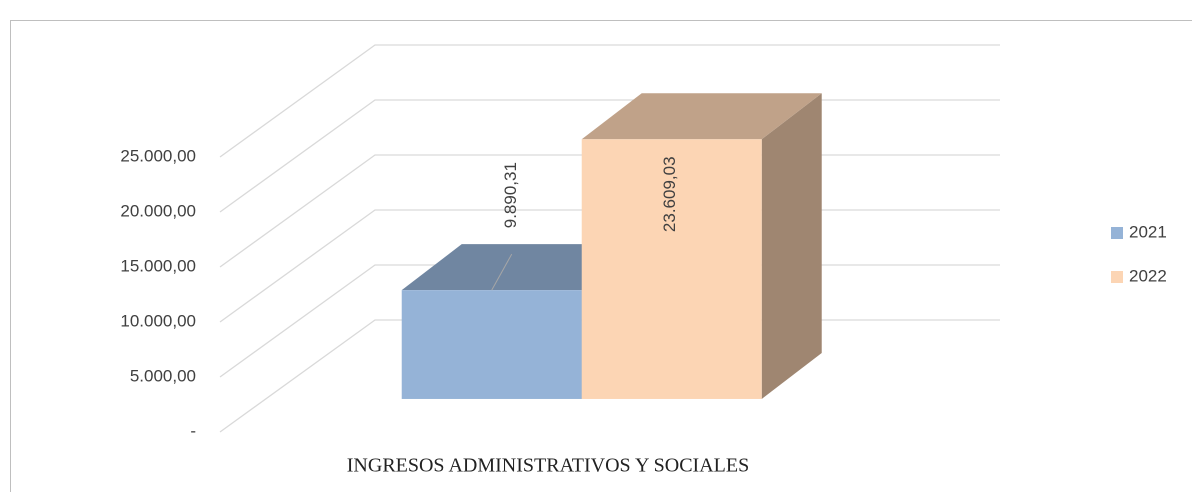  What do you see at coordinates (502, 272) in the screenshot?
I see `leader-line` at bounding box center [502, 272].